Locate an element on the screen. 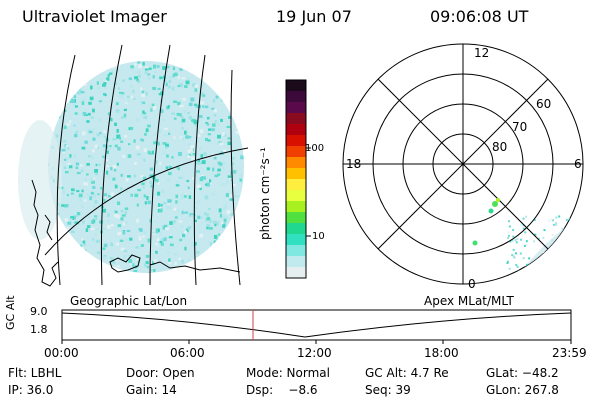 This screenshot has width=600, height=400. polar-label-bottom: 0 is located at coordinates (472, 284).